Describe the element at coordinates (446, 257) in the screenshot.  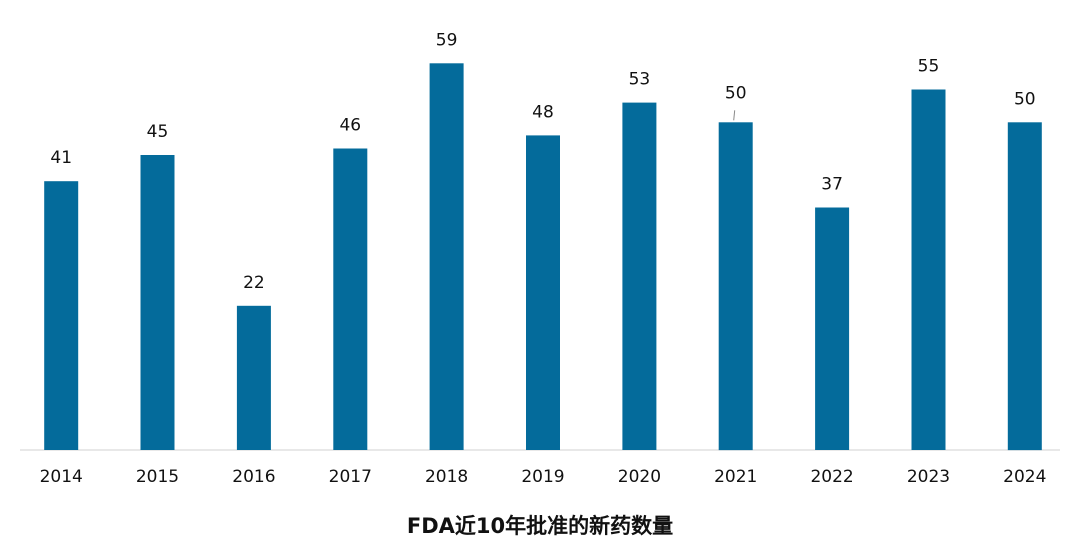
I see `bar-2018` at that location.